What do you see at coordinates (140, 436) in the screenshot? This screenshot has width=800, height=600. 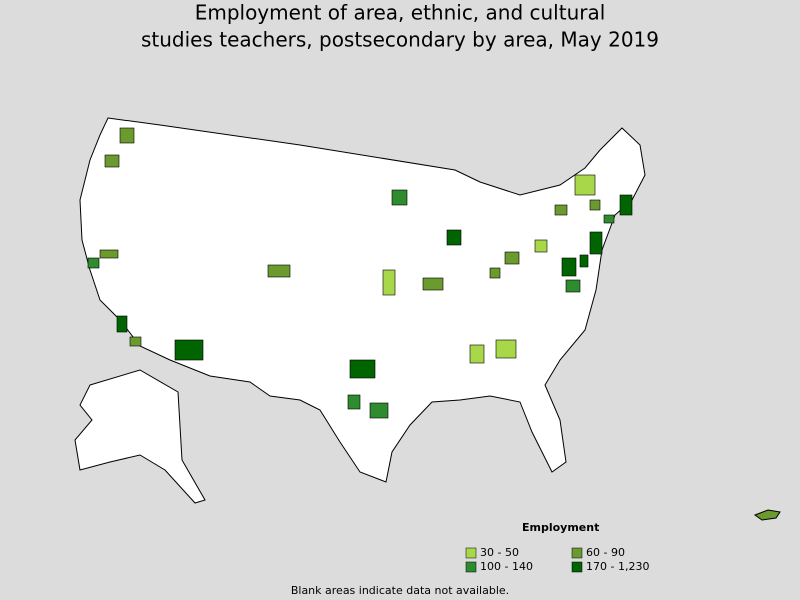 I see `alaska` at bounding box center [140, 436].